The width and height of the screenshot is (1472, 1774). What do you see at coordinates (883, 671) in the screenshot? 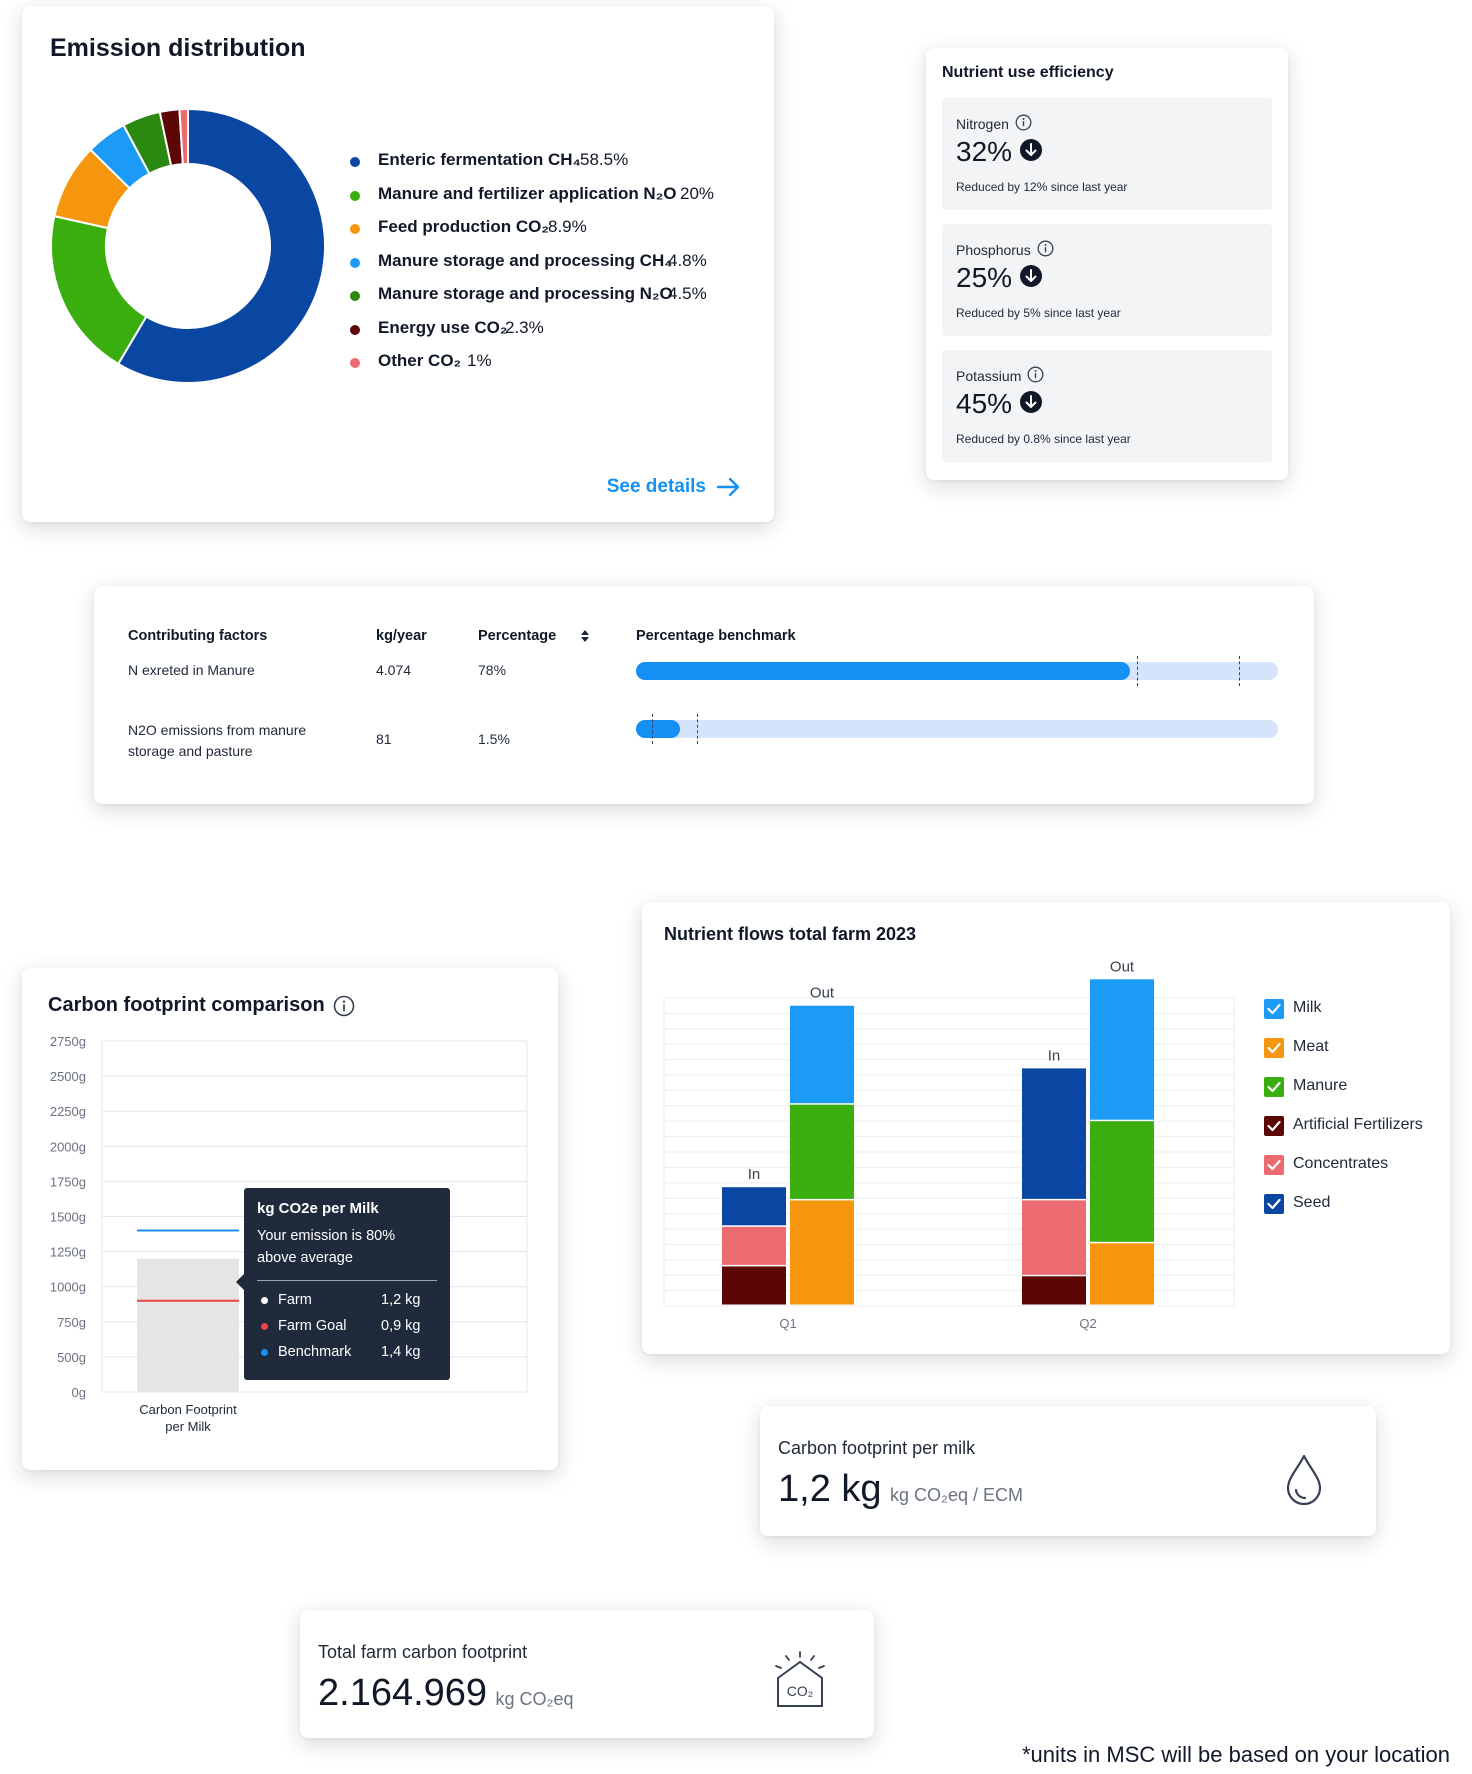
I see `benchmark-bar-fill` at bounding box center [883, 671].